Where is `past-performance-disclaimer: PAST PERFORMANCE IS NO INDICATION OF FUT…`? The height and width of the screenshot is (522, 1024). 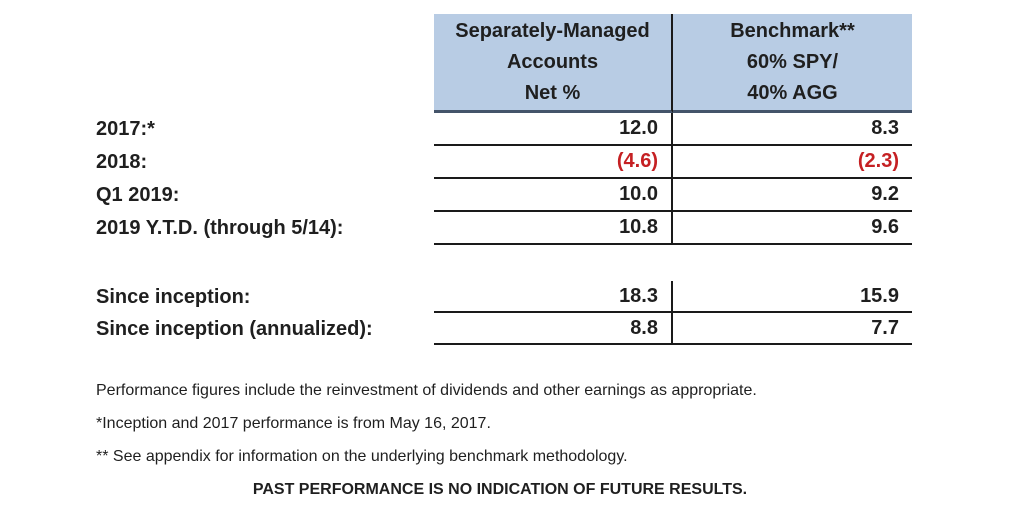
past-performance-disclaimer: PAST PERFORMANCE IS NO INDICATION OF FUT… is located at coordinates (500, 489).